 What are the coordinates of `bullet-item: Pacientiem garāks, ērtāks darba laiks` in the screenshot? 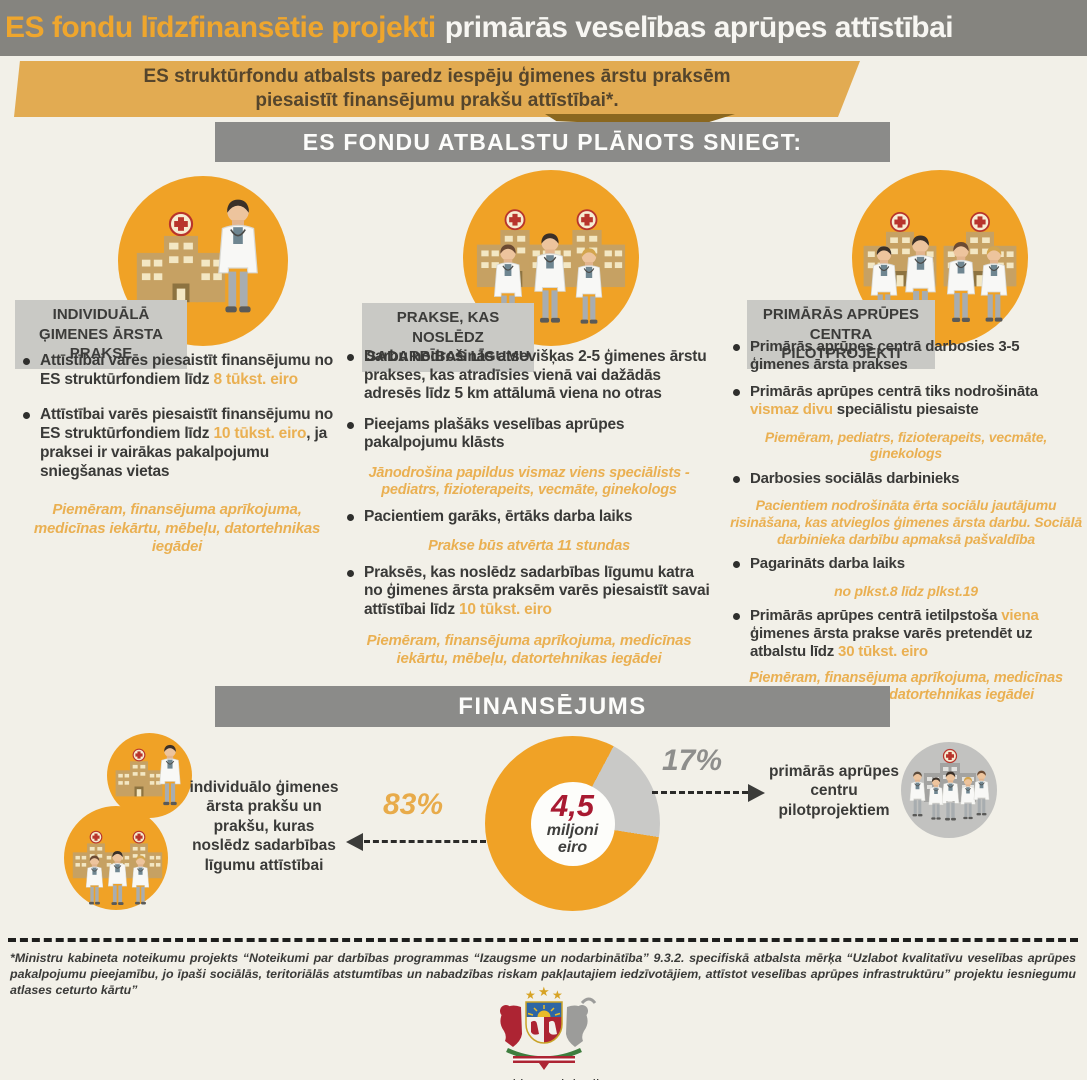 It's located at (529, 517).